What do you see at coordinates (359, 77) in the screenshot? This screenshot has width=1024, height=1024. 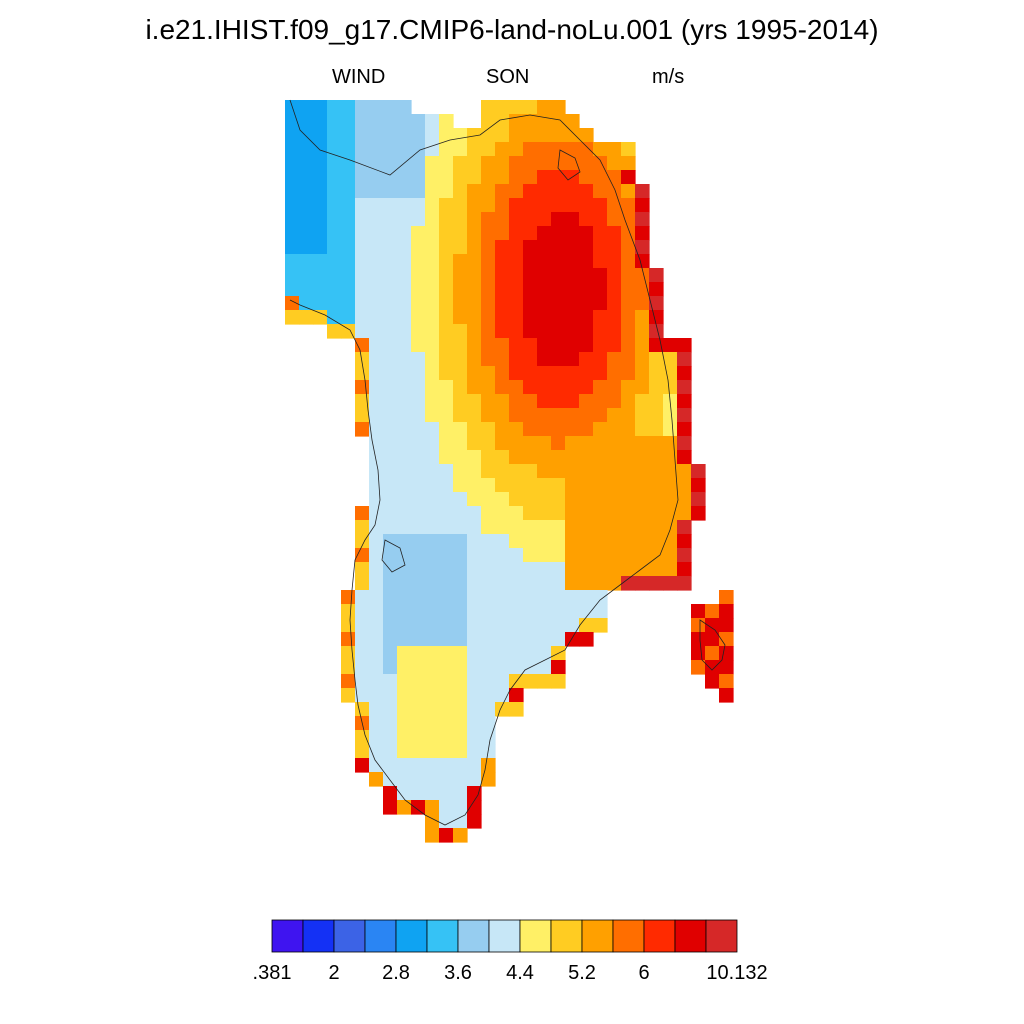 I see `variable-label: WIND` at bounding box center [359, 77].